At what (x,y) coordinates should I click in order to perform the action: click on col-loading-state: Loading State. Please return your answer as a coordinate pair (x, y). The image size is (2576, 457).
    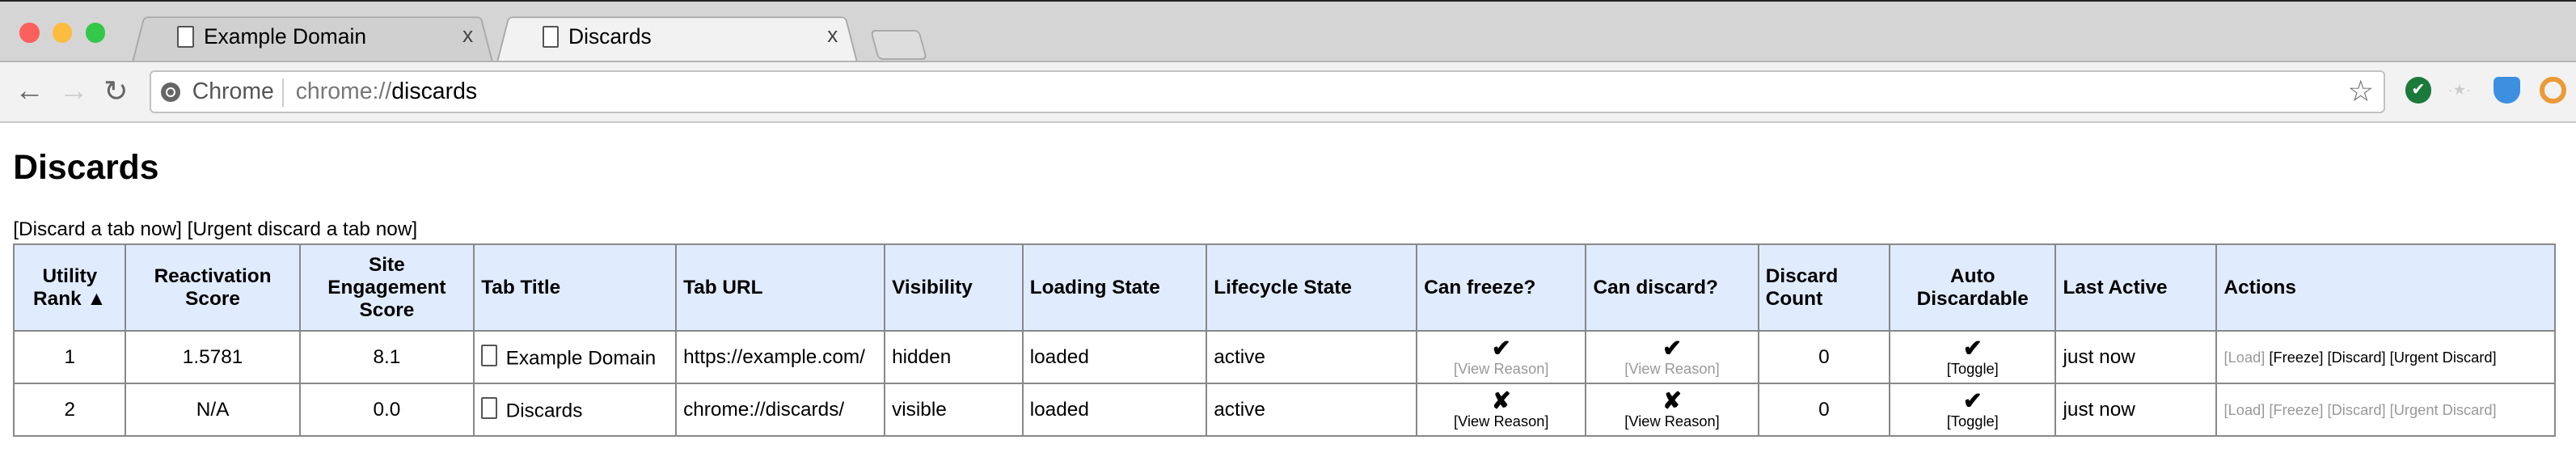
    Looking at the image, I should click on (1114, 287).